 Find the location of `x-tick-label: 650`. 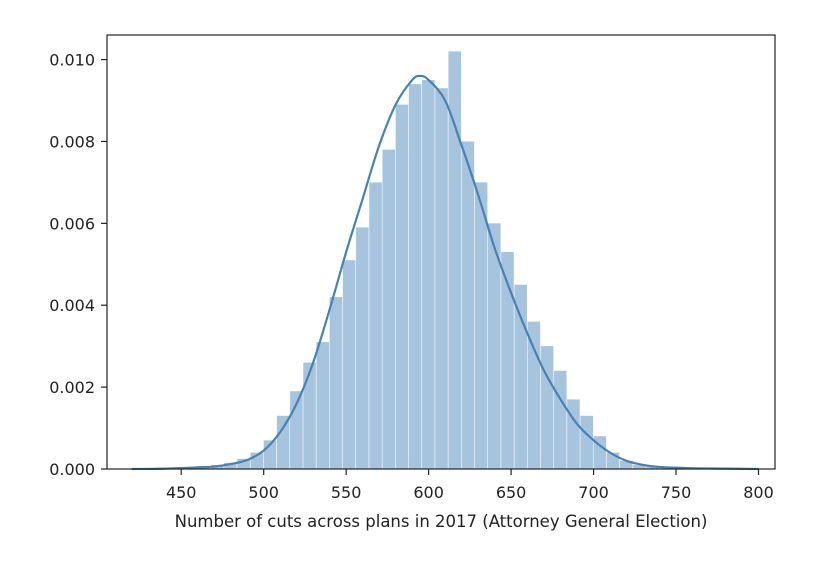

x-tick-label: 650 is located at coordinates (511, 492).